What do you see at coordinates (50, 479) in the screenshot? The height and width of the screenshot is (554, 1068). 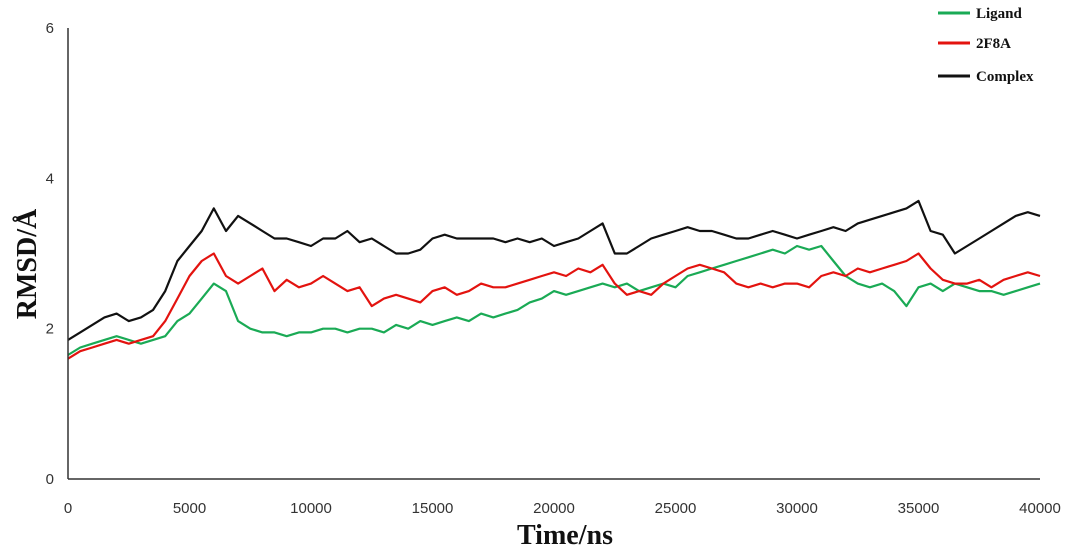 I see `y-tick-label: 0` at bounding box center [50, 479].